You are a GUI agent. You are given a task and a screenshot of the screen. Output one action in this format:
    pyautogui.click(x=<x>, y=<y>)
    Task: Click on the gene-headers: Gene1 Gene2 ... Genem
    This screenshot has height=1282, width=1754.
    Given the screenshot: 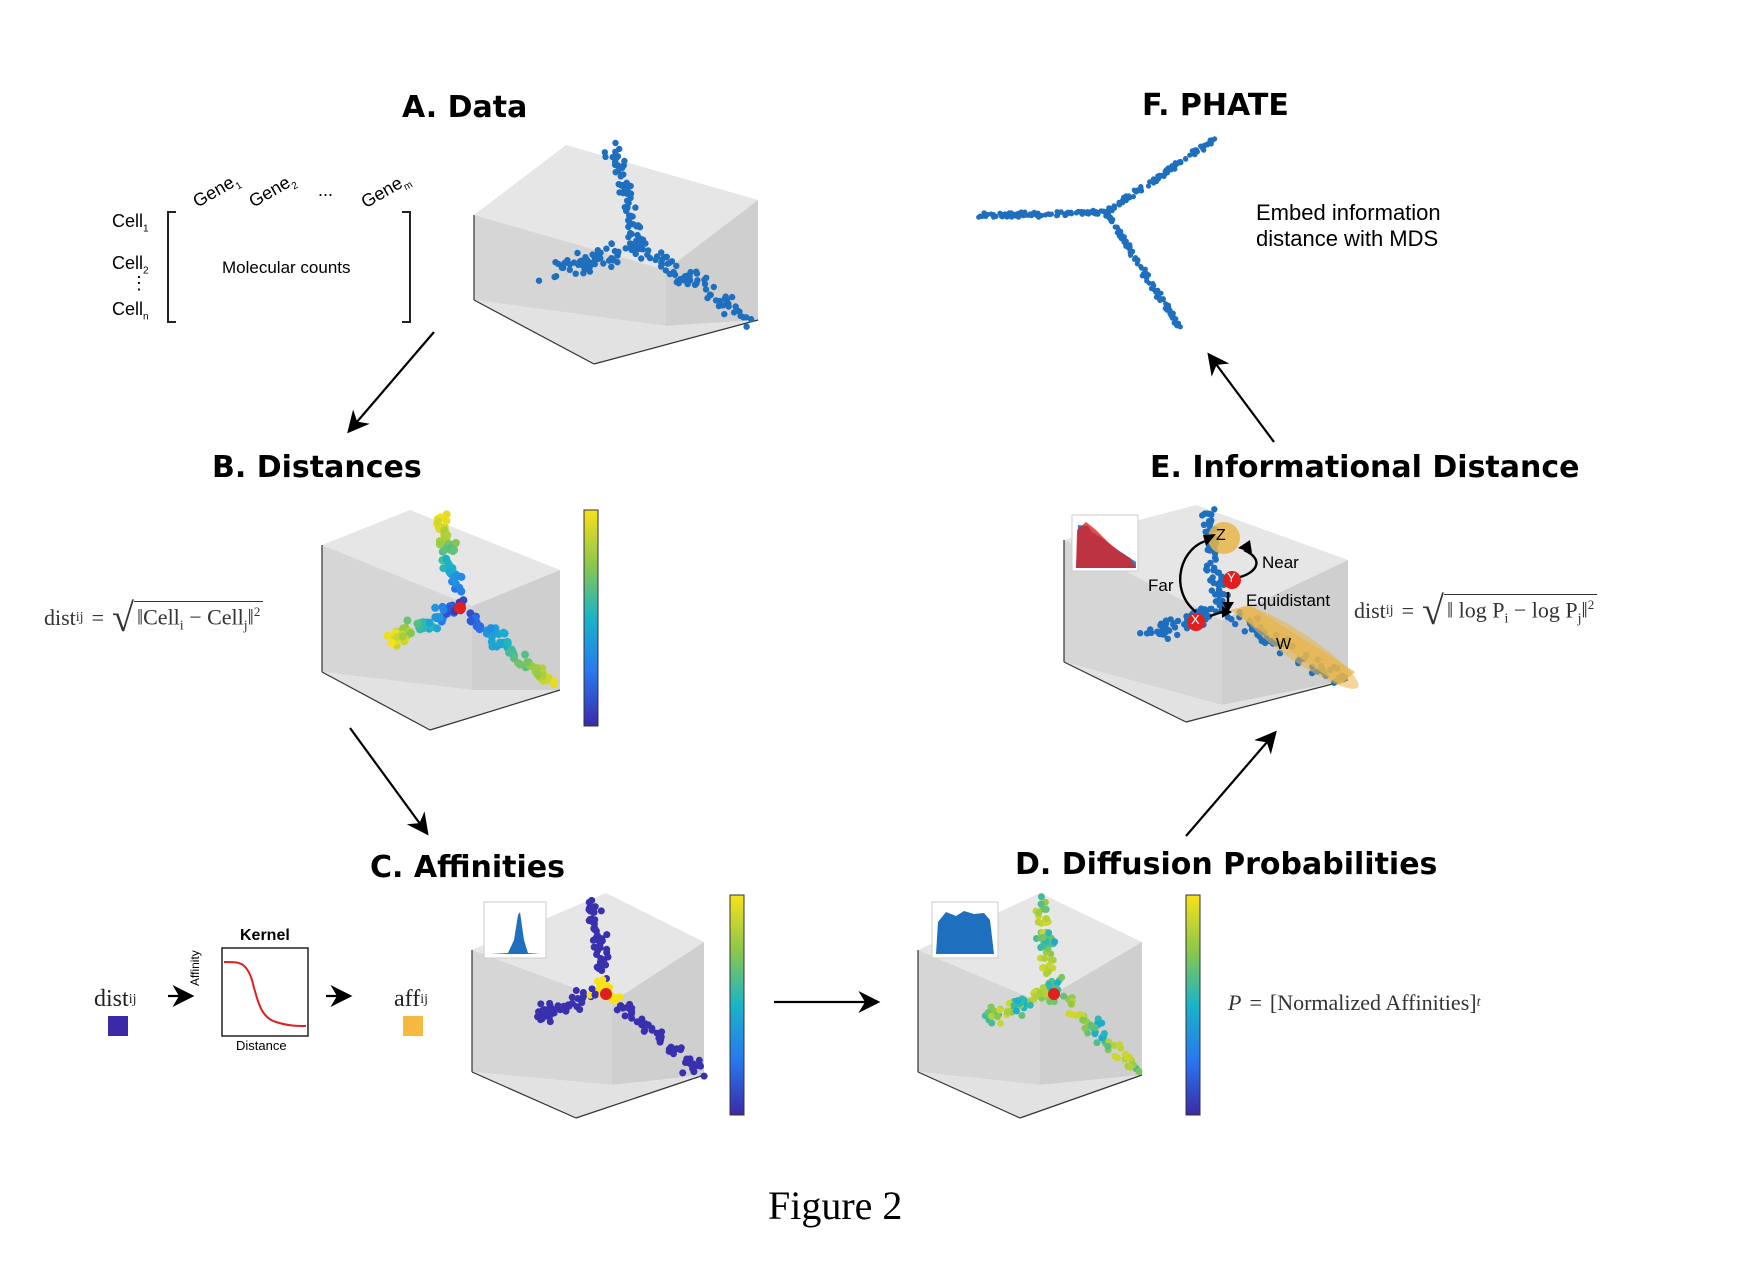 What is the action you would take?
    pyautogui.click(x=305, y=185)
    